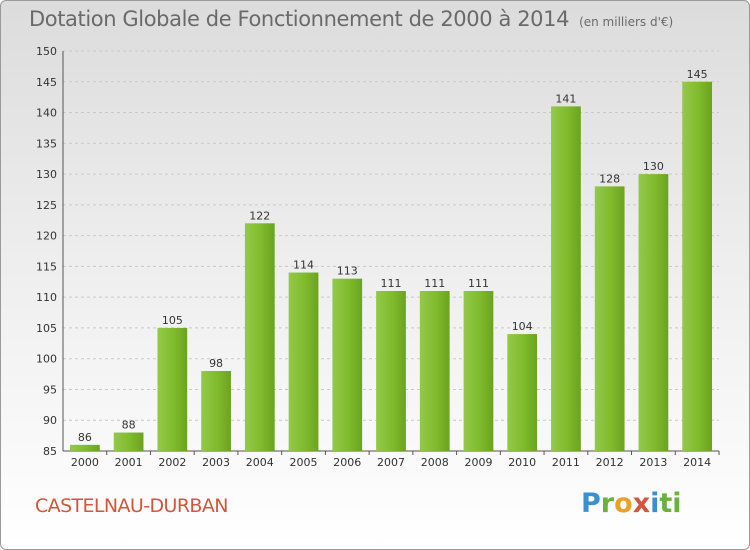 The width and height of the screenshot is (750, 550). Describe the element at coordinates (46, 297) in the screenshot. I see `y-tick-label: 110` at that location.